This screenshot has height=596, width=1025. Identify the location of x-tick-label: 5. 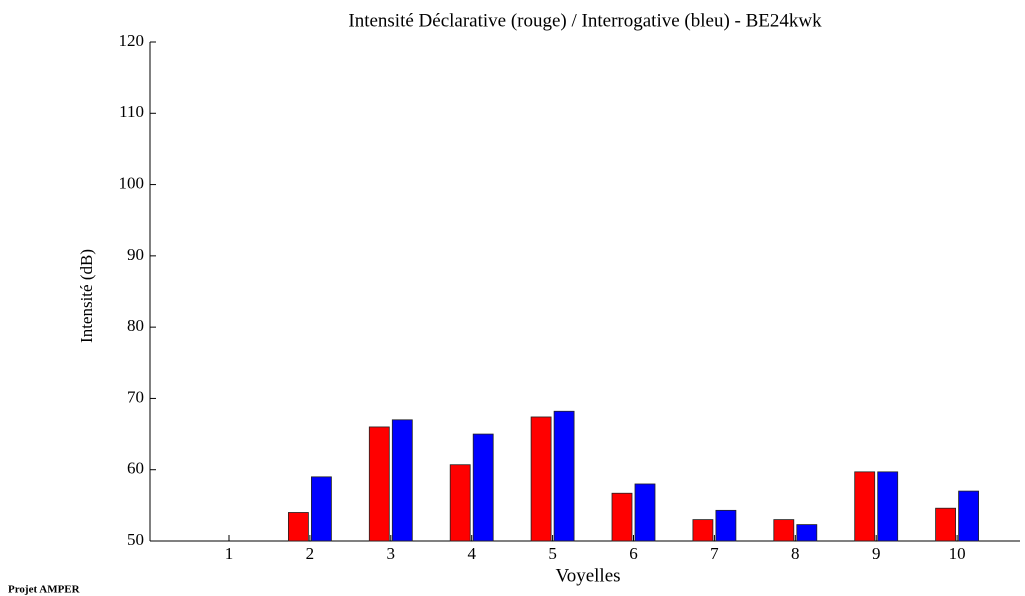
(552, 553).